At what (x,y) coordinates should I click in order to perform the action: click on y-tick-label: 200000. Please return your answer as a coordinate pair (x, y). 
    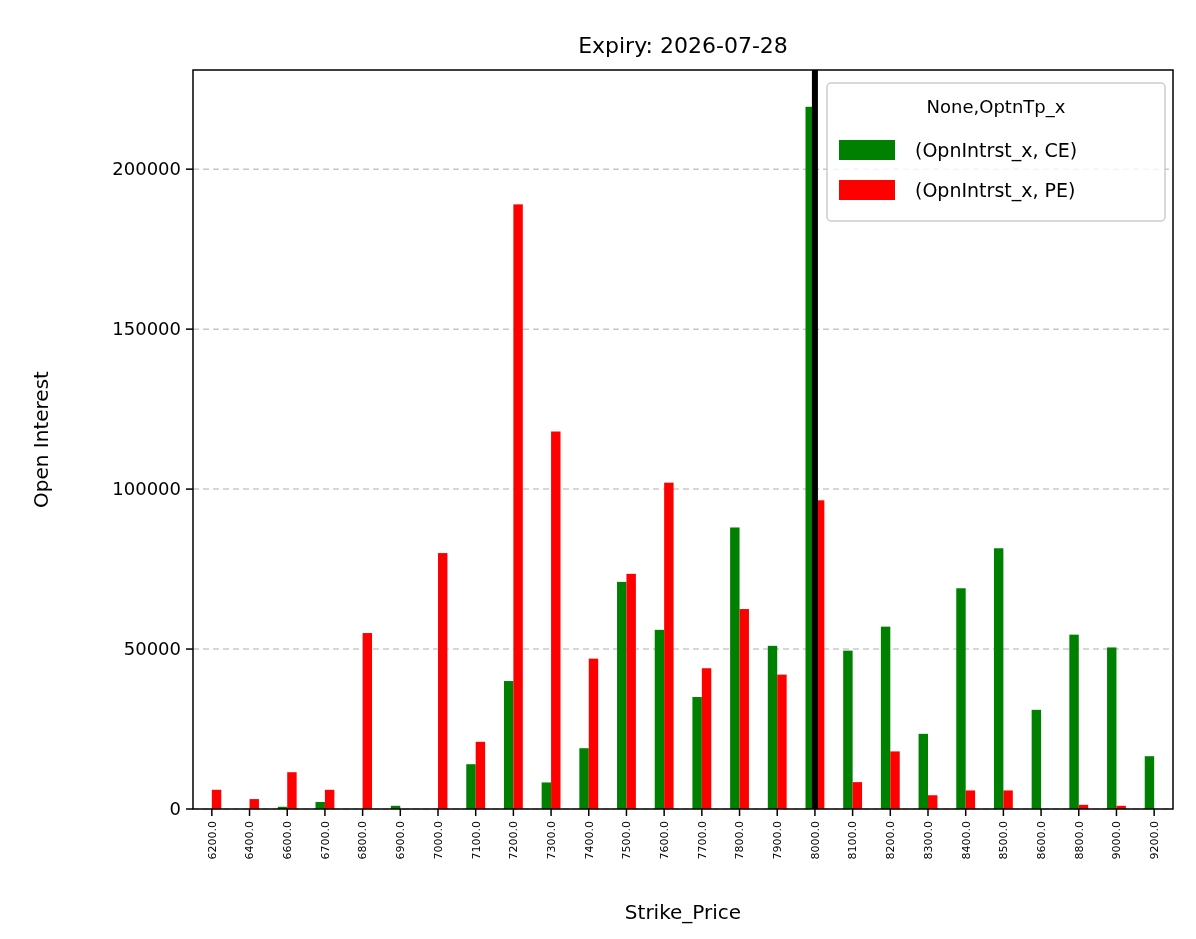
    Looking at the image, I should click on (146, 169).